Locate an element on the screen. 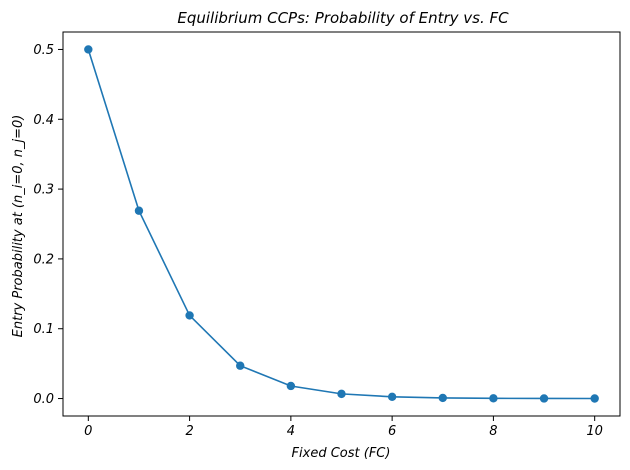 The width and height of the screenshot is (630, 470). y-tick-label: 0.5 is located at coordinates (43, 50).